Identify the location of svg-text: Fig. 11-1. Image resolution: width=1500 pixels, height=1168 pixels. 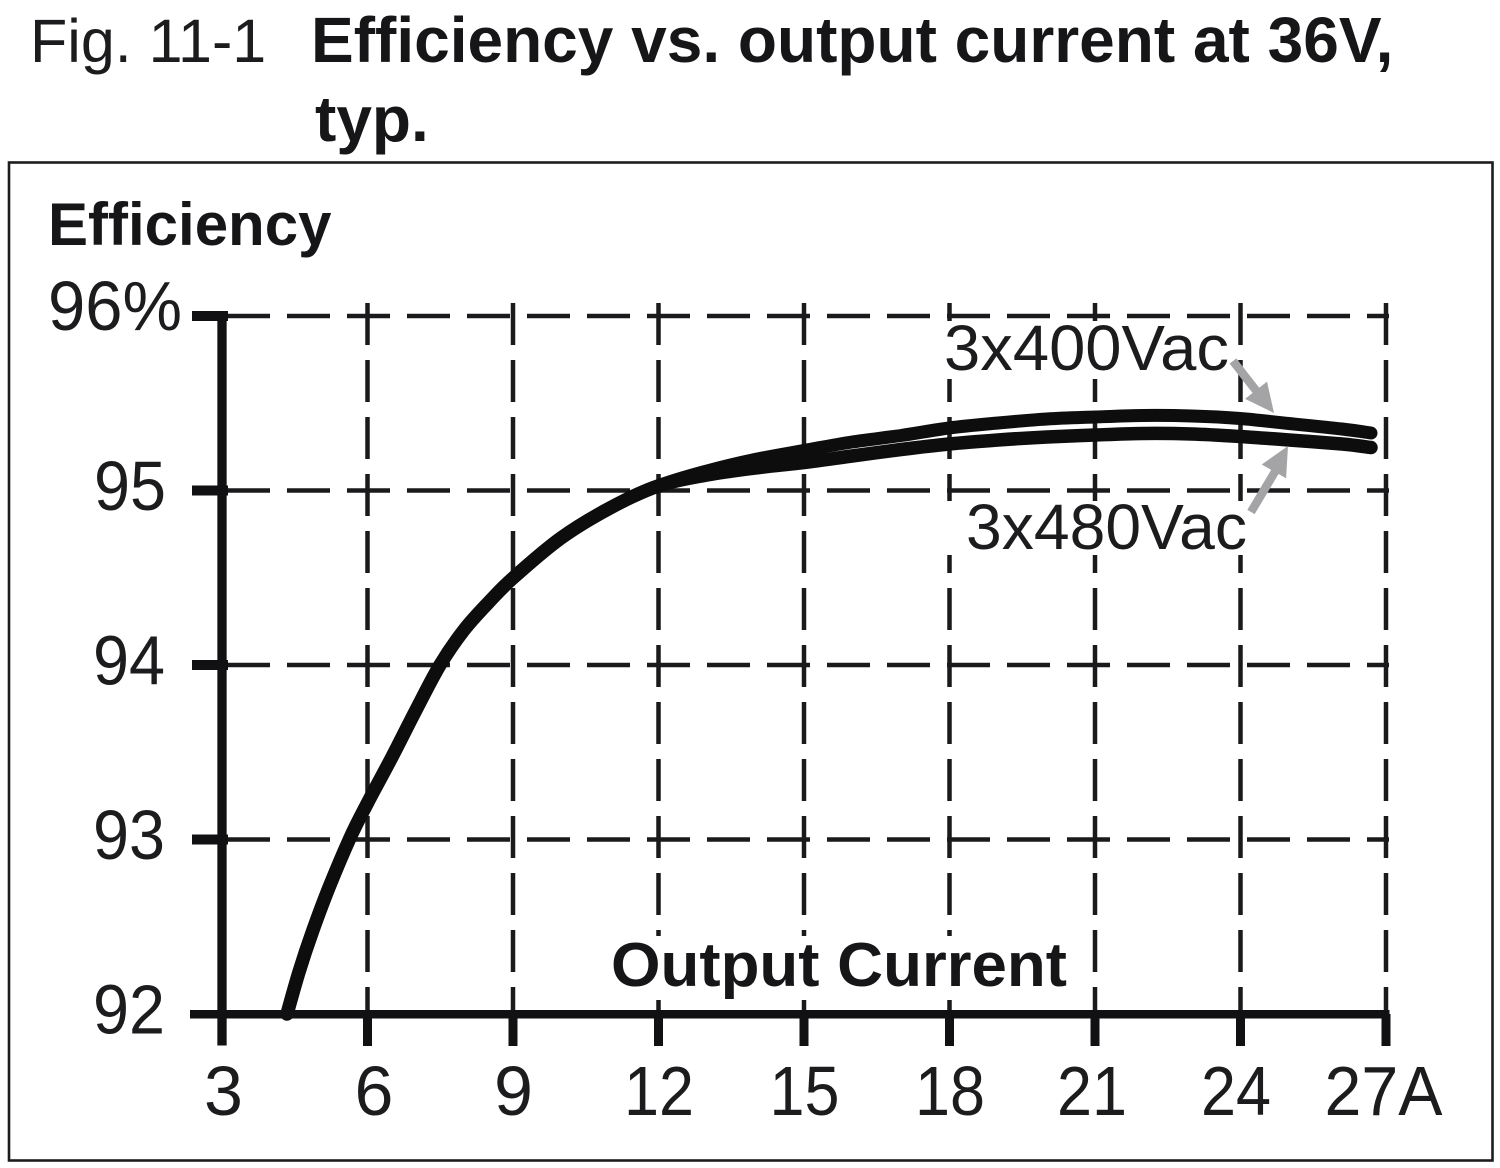
(148, 41).